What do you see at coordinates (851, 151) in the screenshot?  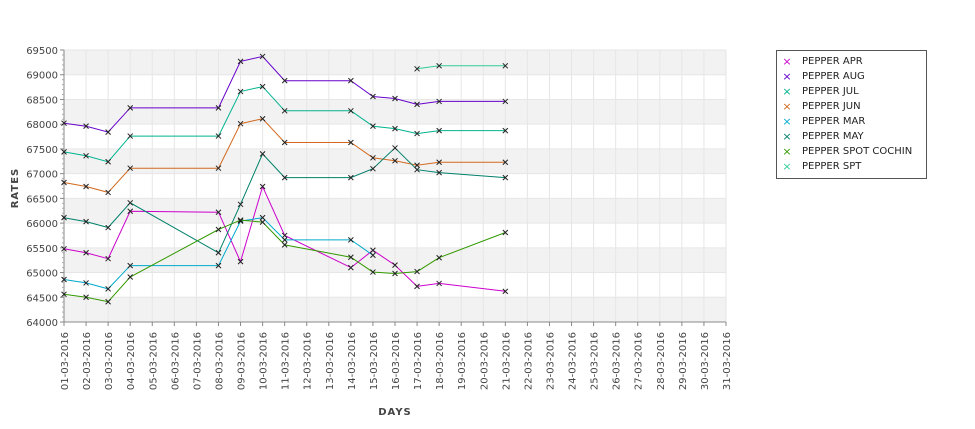 I see `legend-item: × PEPPER SPOT COCHIN` at bounding box center [851, 151].